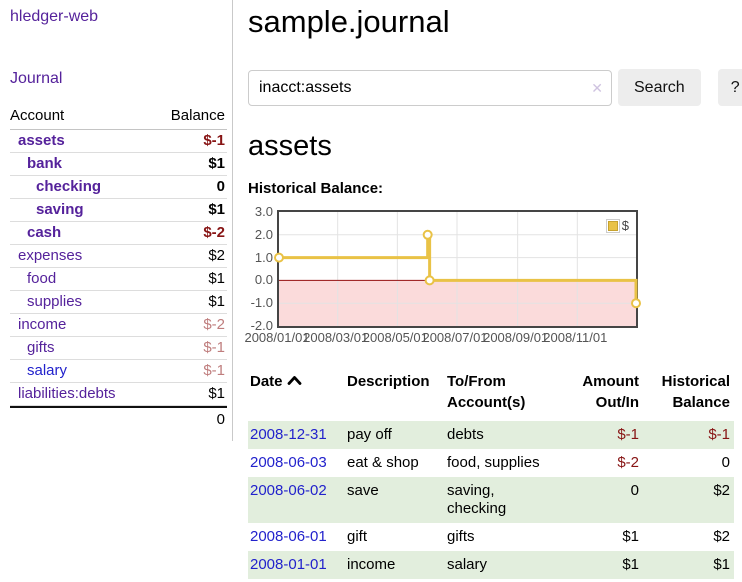 The height and width of the screenshot is (582, 742). Describe the element at coordinates (118, 210) in the screenshot. I see `account-row: saving $1` at that location.